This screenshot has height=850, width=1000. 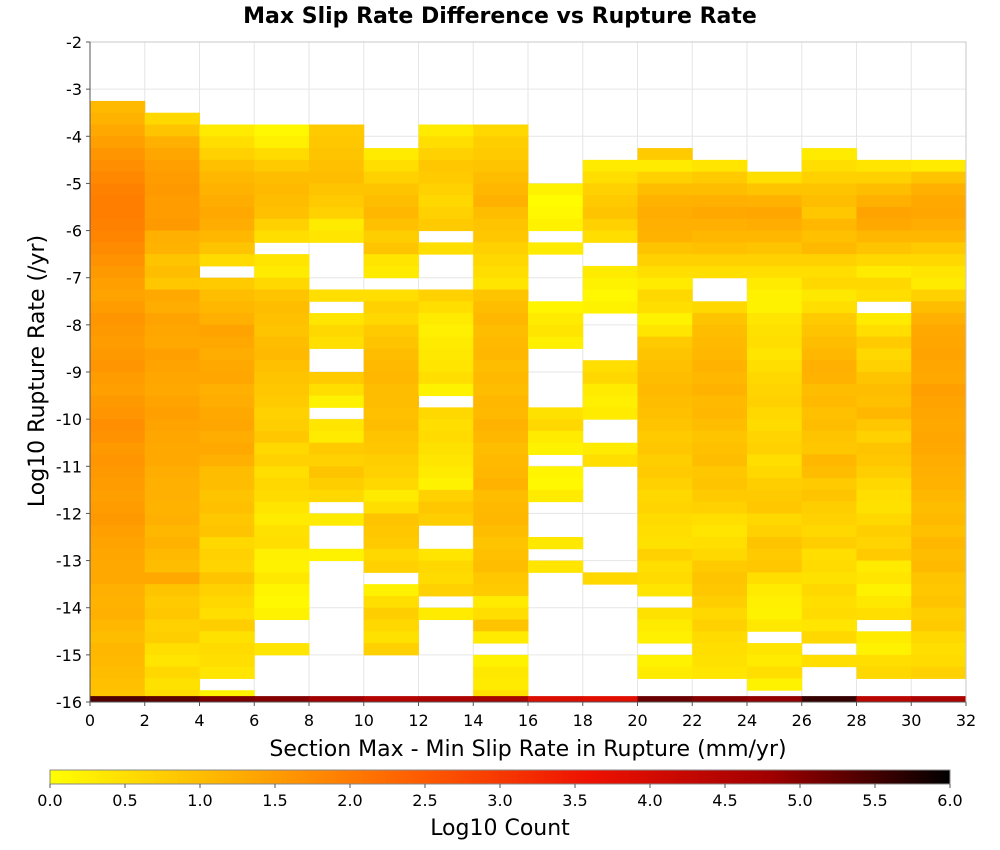 What do you see at coordinates (424, 800) in the screenshot?
I see `colorbar-tick-label: 2.5` at bounding box center [424, 800].